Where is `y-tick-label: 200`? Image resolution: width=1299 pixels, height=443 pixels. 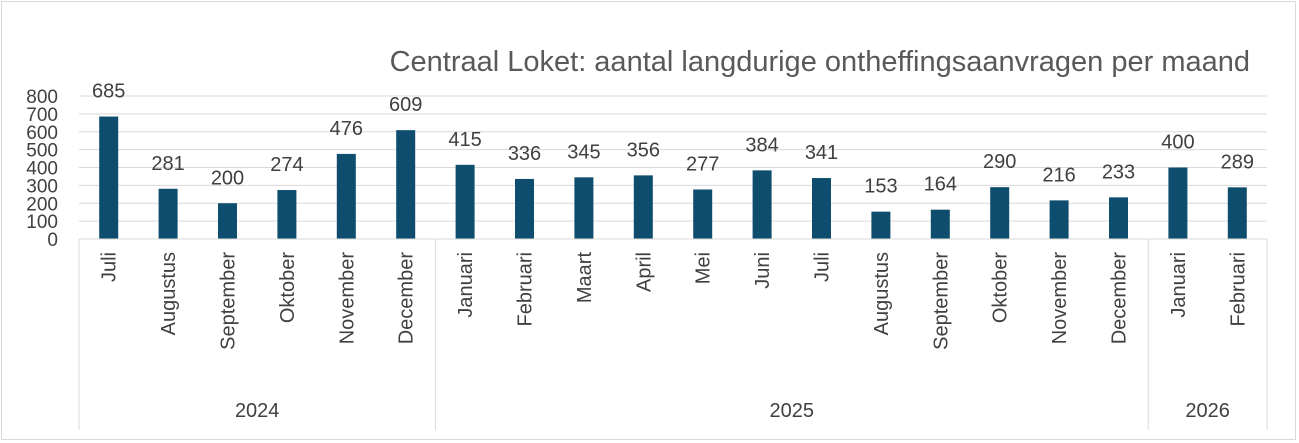
y-tick-label: 200 is located at coordinates (42, 204).